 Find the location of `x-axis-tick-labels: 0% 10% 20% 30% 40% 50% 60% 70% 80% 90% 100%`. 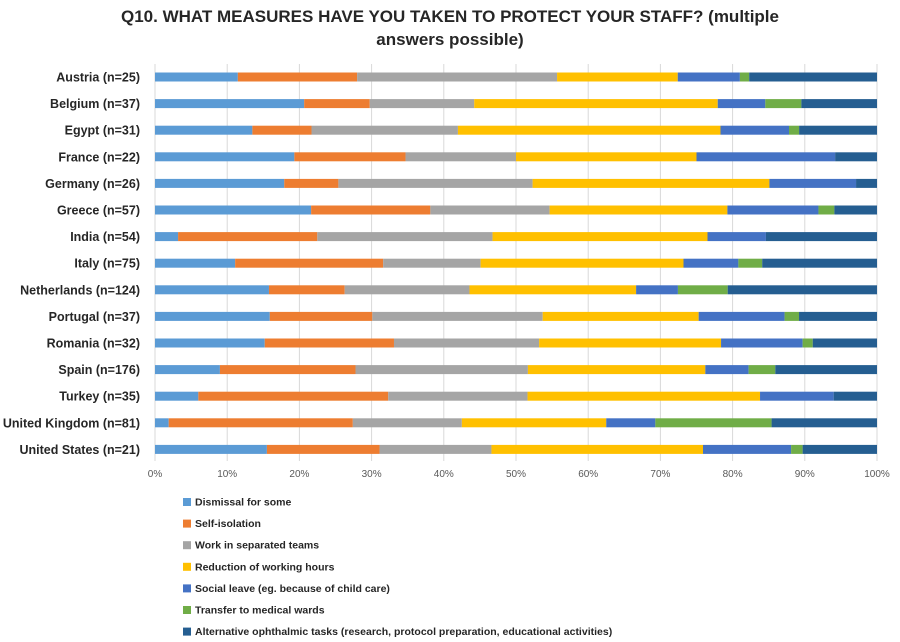

x-axis-tick-labels: 0% 10% 20% 30% 40% 50% 60% 70% 80% 90% 100% is located at coordinates (519, 474).